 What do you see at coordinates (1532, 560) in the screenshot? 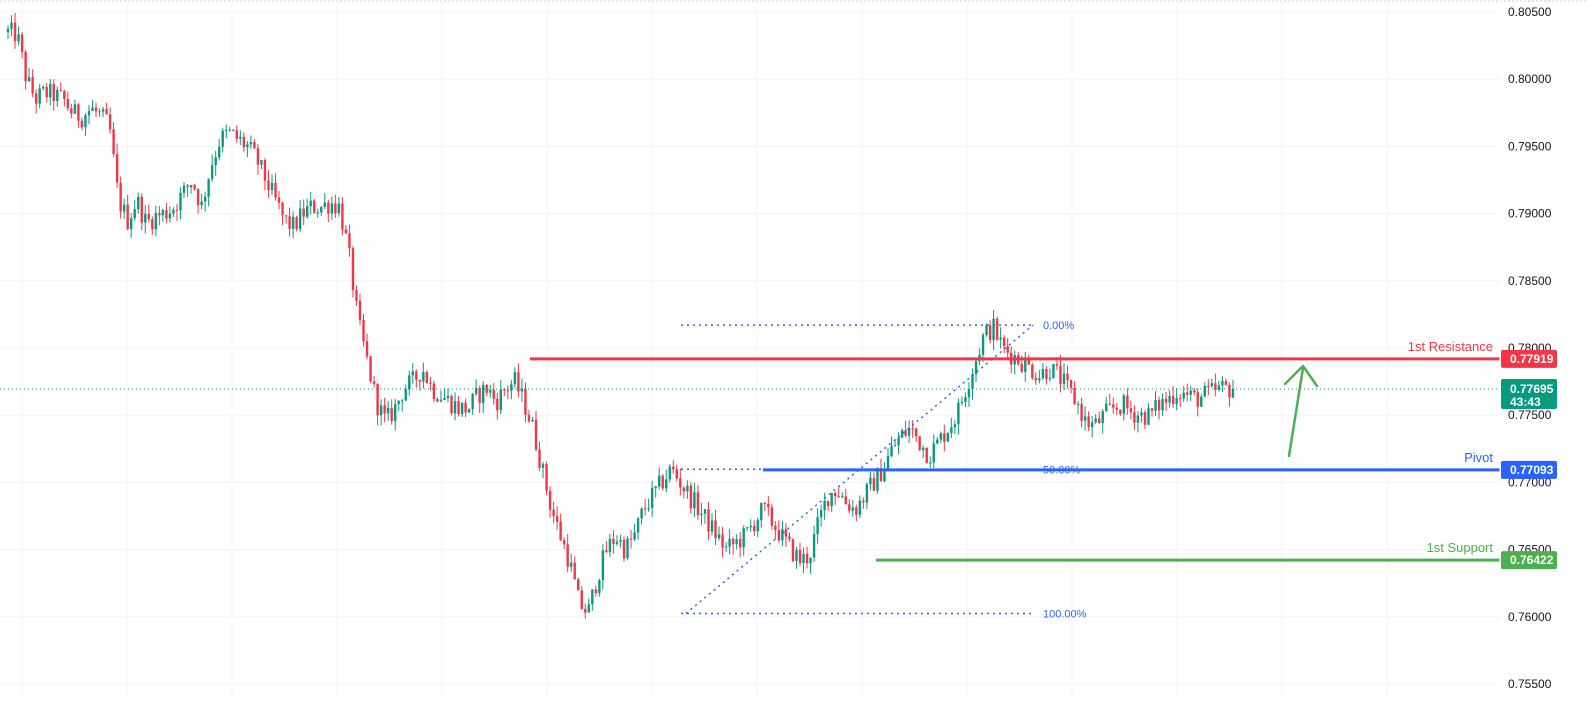
I see `support-price-text: 0.76422` at bounding box center [1532, 560].